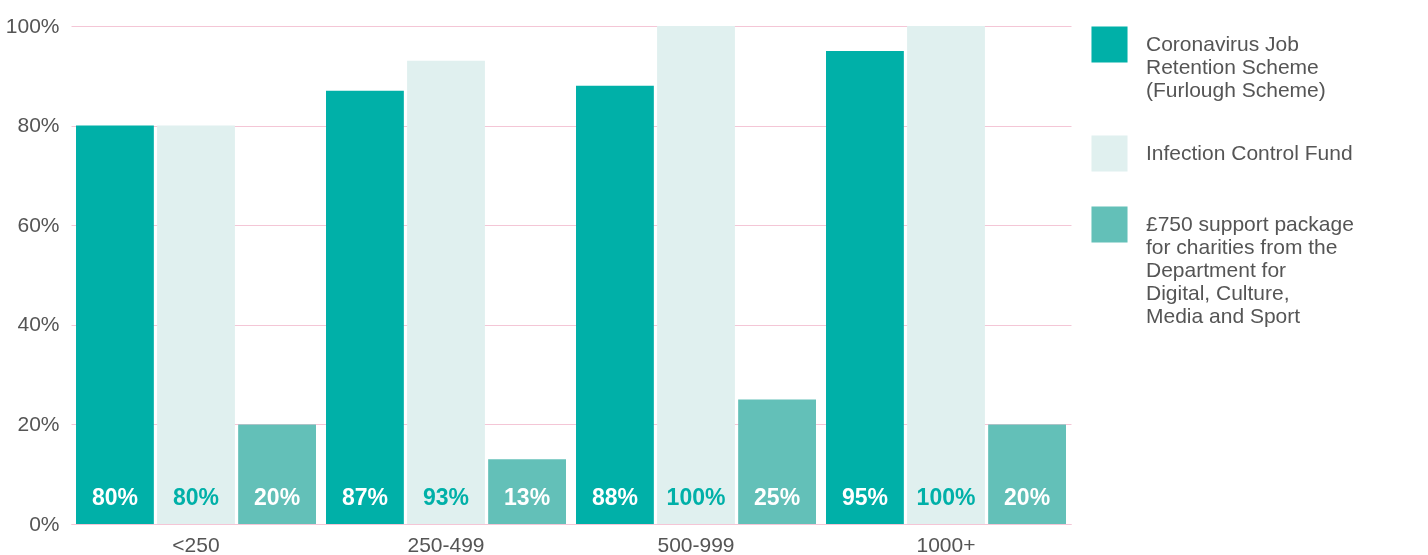 The height and width of the screenshot is (555, 1428). What do you see at coordinates (364, 497) in the screenshot?
I see `data-label: 87%` at bounding box center [364, 497].